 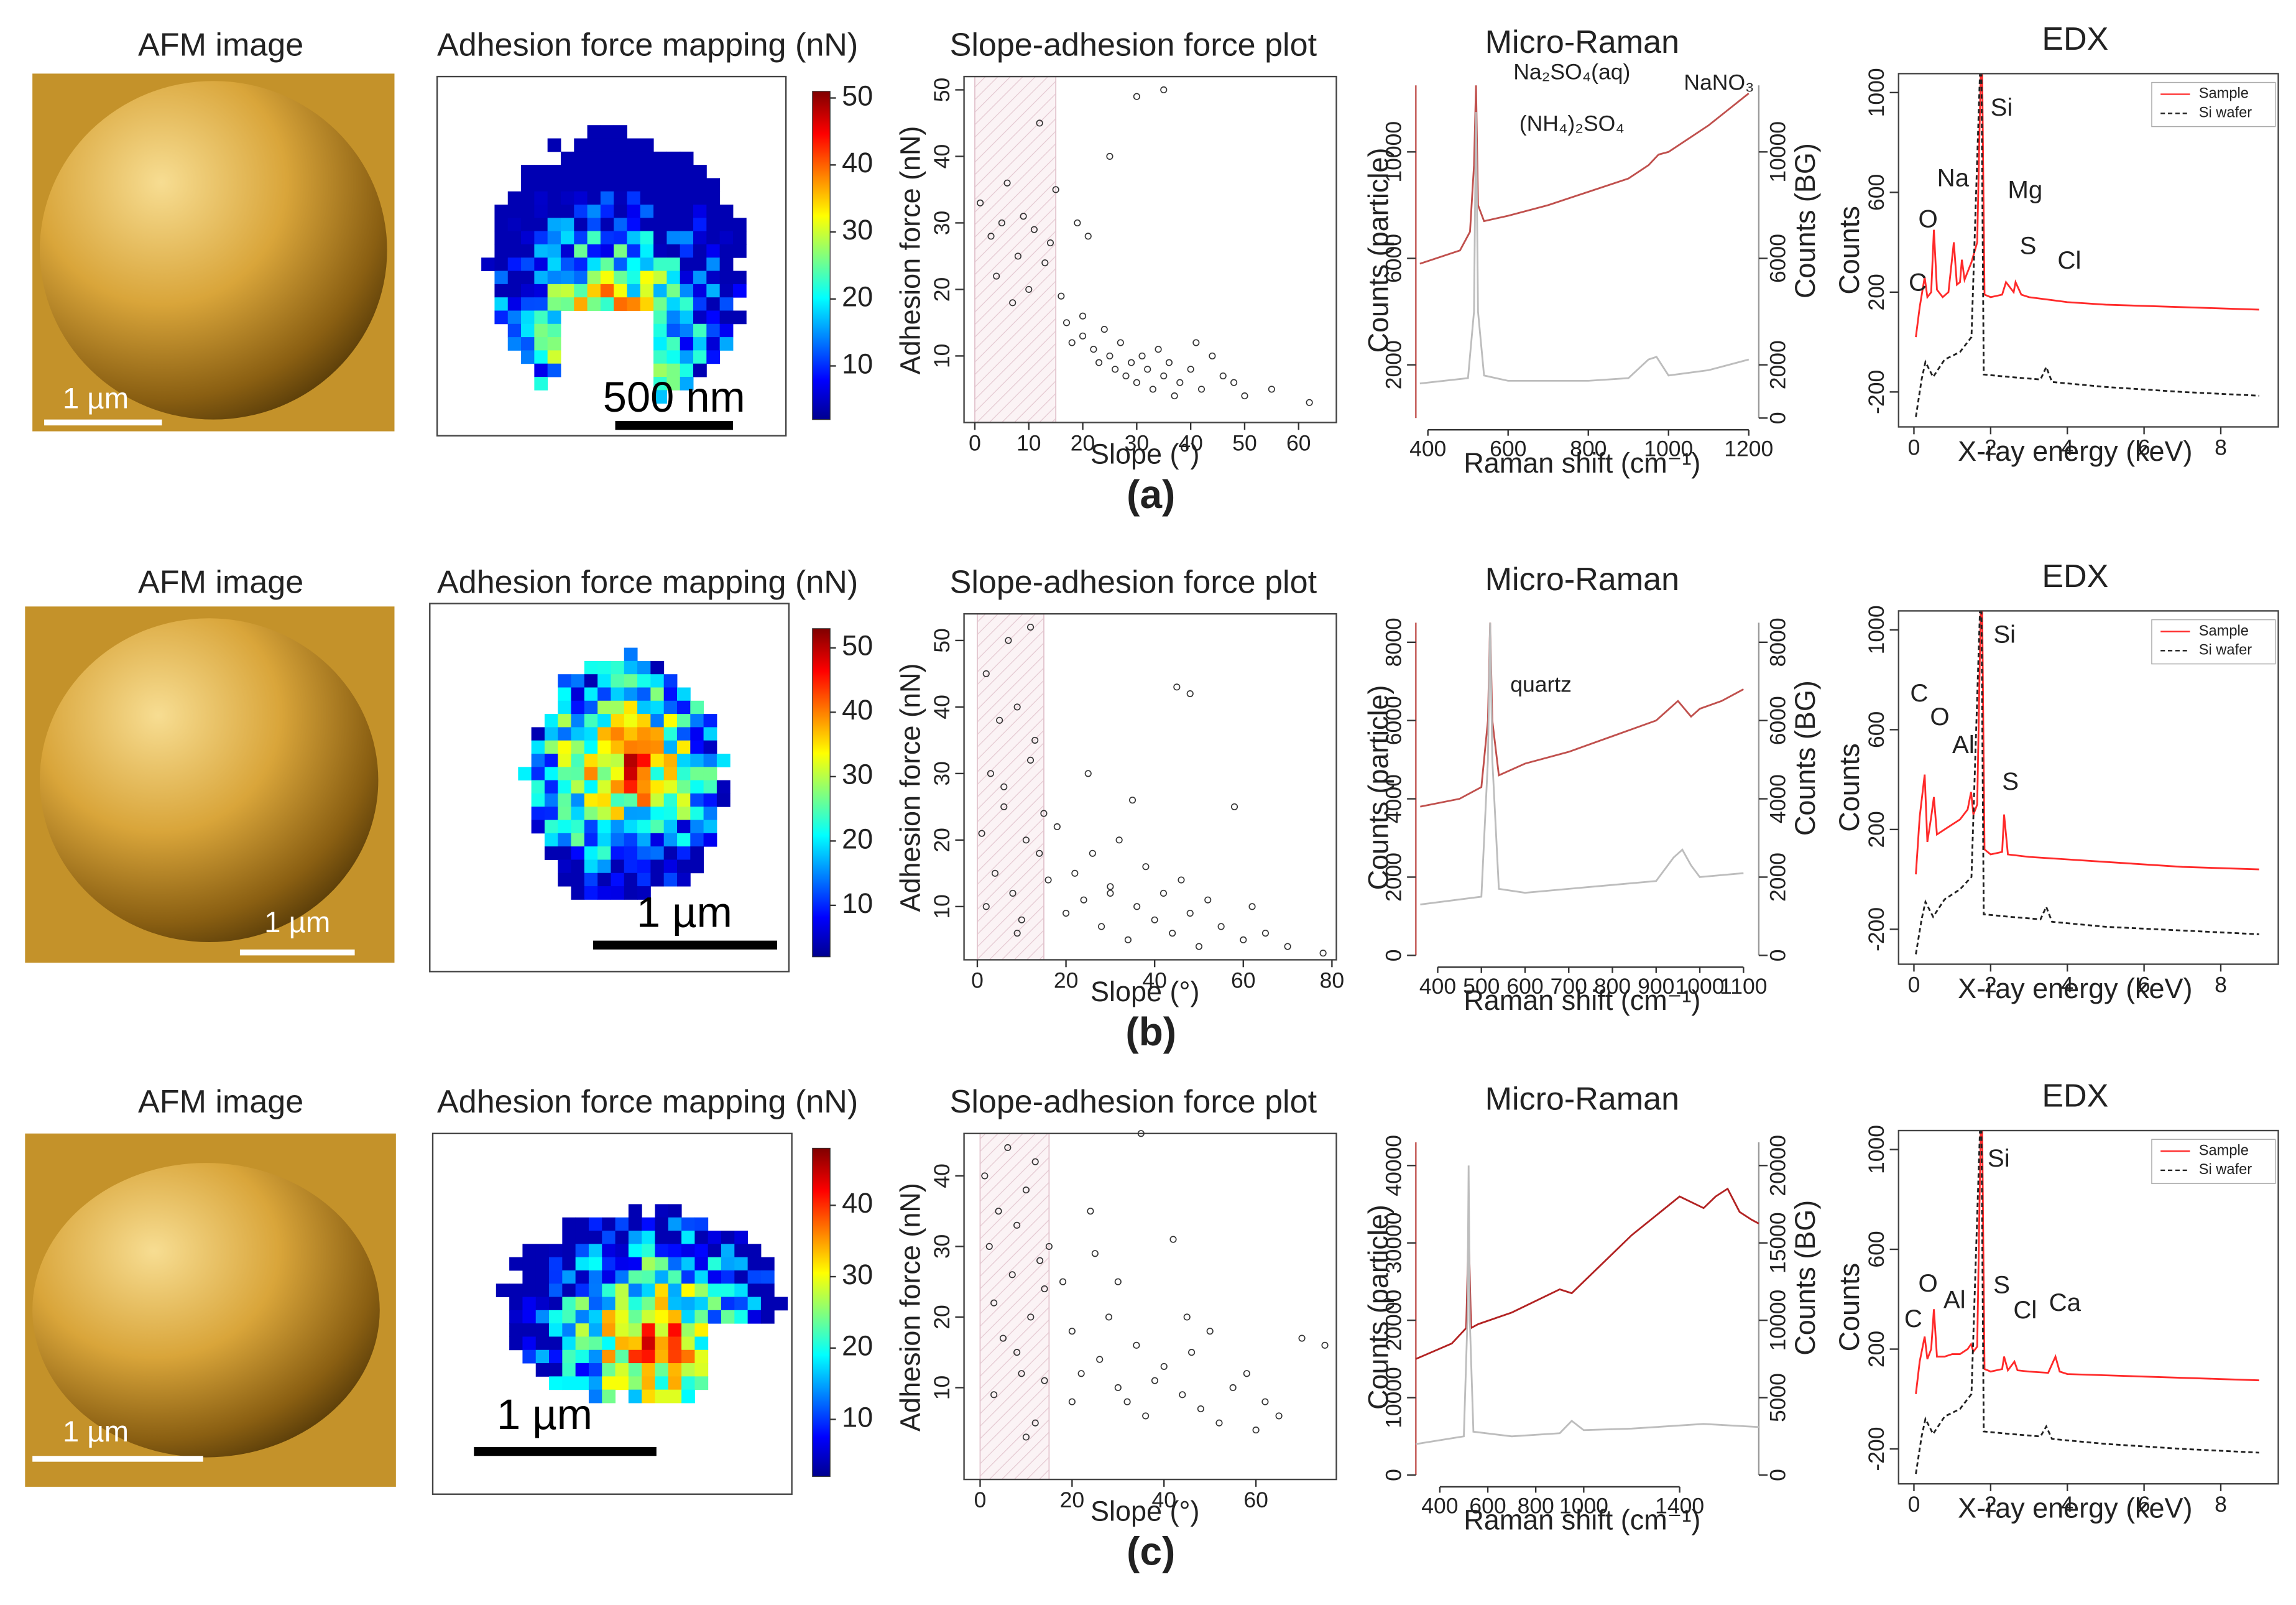 I want to click on y-tick-label: 10, so click(x=942, y=1388).